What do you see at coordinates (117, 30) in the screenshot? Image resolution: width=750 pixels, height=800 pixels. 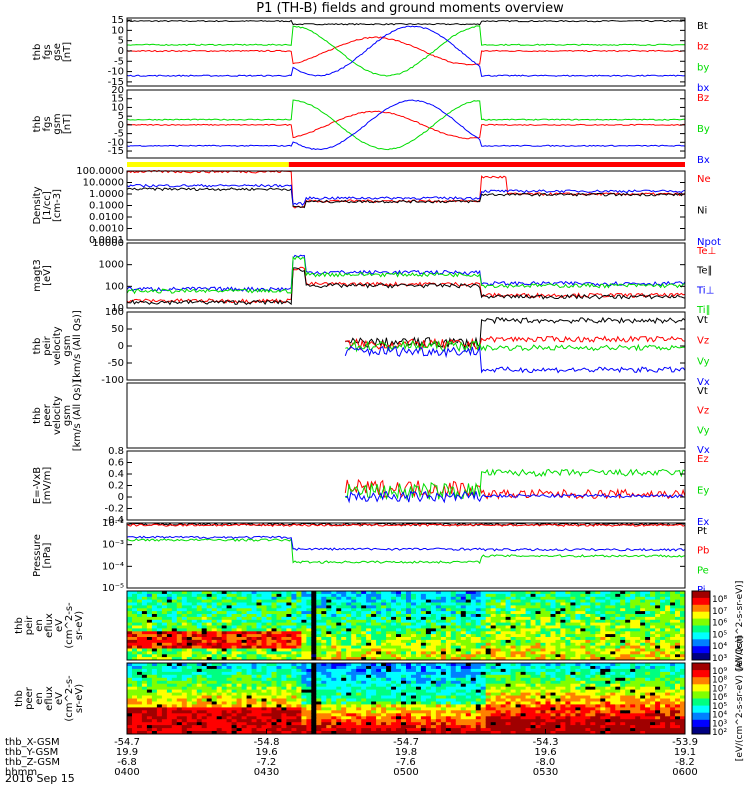 I see `ytick-fgs_gse-1: 10` at bounding box center [117, 30].